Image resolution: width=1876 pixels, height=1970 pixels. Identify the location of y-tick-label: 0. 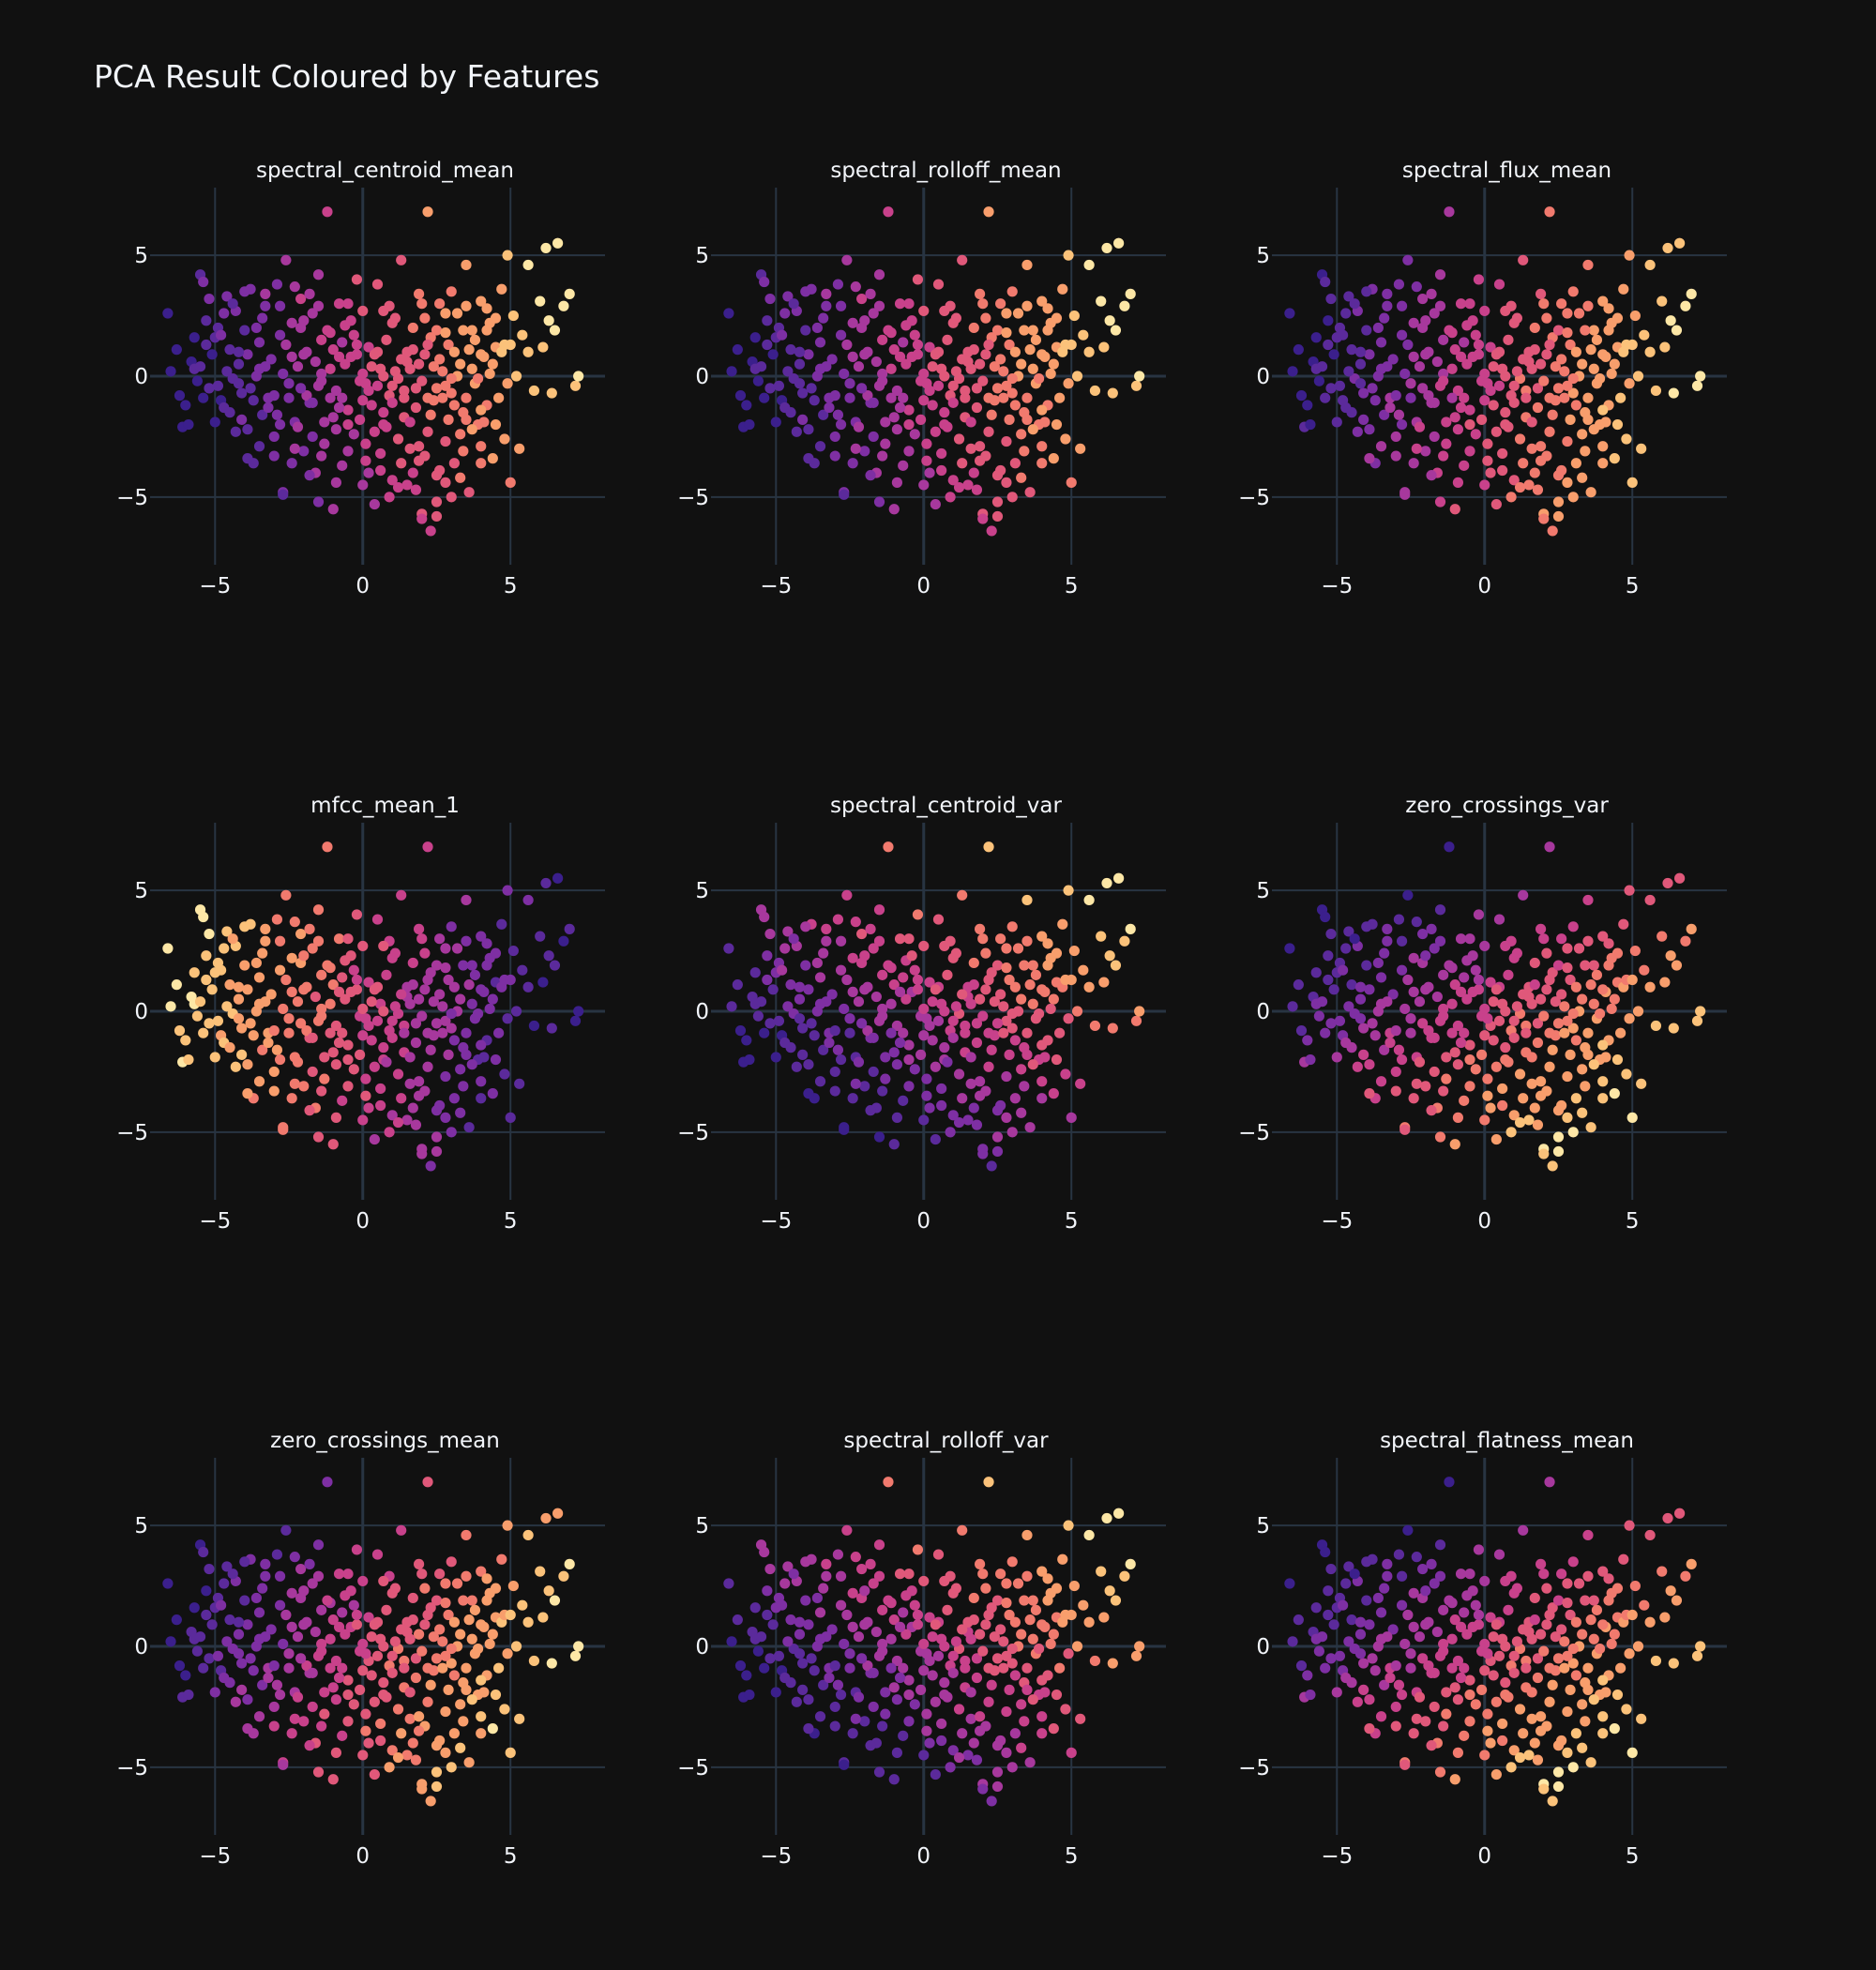
(141, 1012).